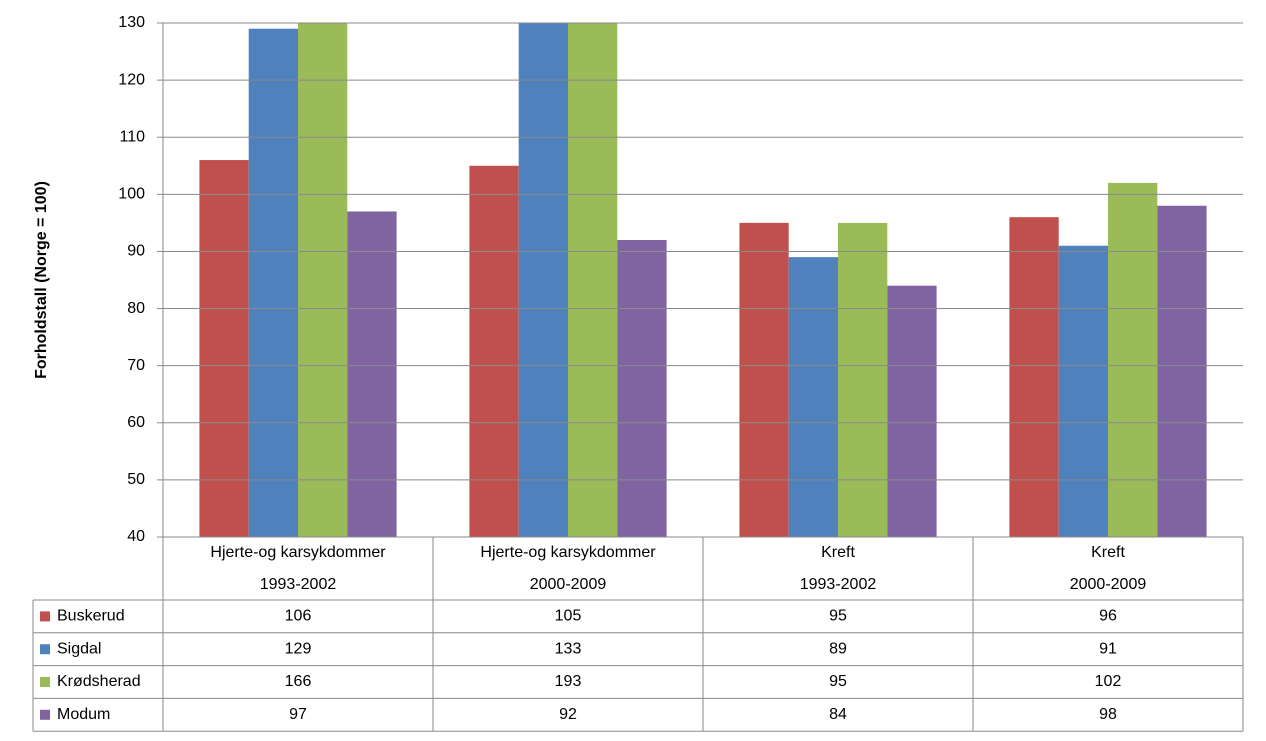 This screenshot has width=1266, height=741. Describe the element at coordinates (838, 714) in the screenshot. I see `table-cell: 84` at that location.